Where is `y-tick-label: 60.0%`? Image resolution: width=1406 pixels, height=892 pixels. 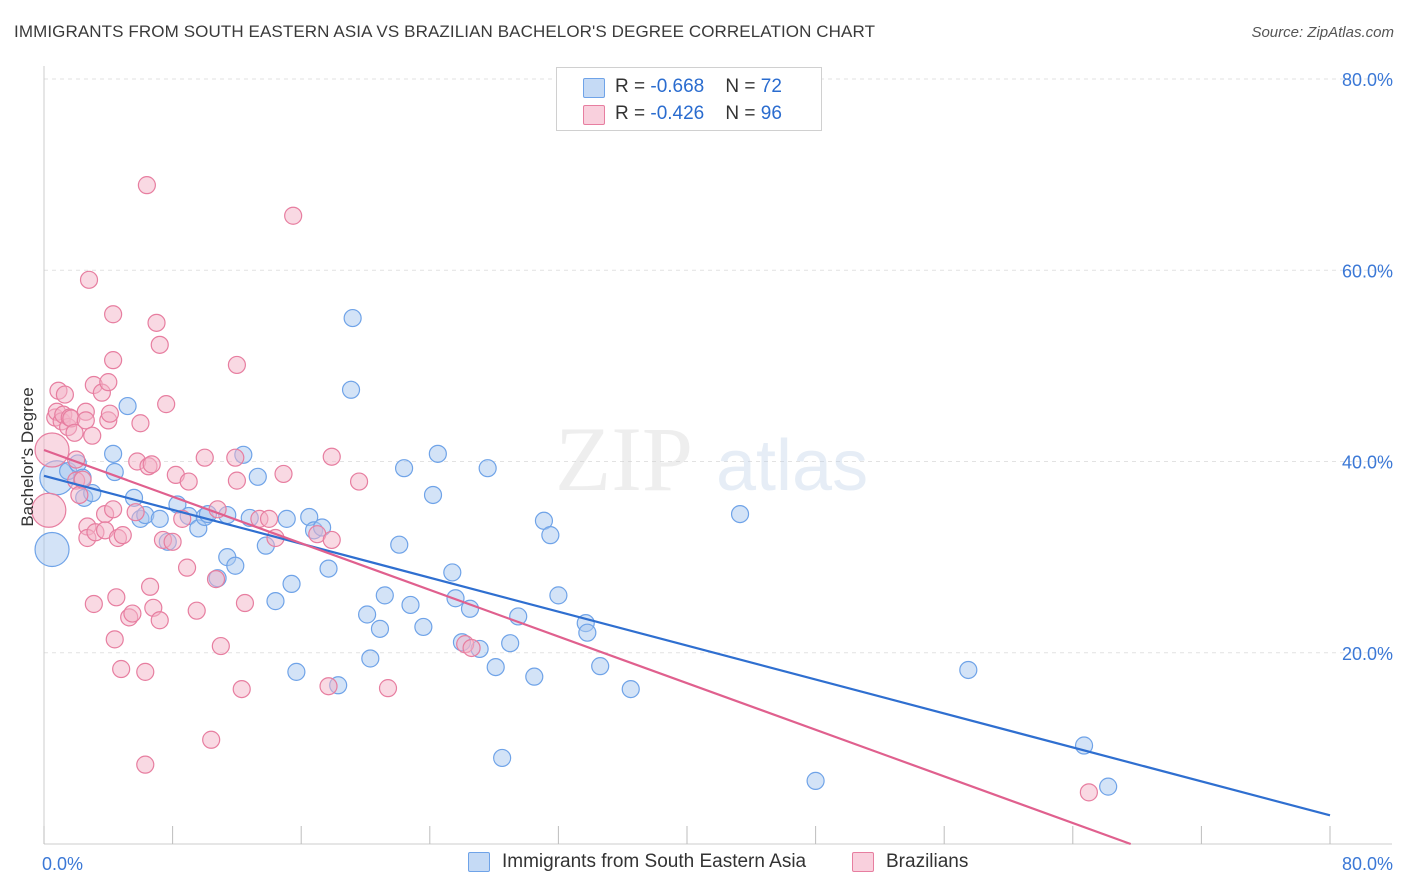 y-tick-label: 60.0% is located at coordinates (1367, 271).